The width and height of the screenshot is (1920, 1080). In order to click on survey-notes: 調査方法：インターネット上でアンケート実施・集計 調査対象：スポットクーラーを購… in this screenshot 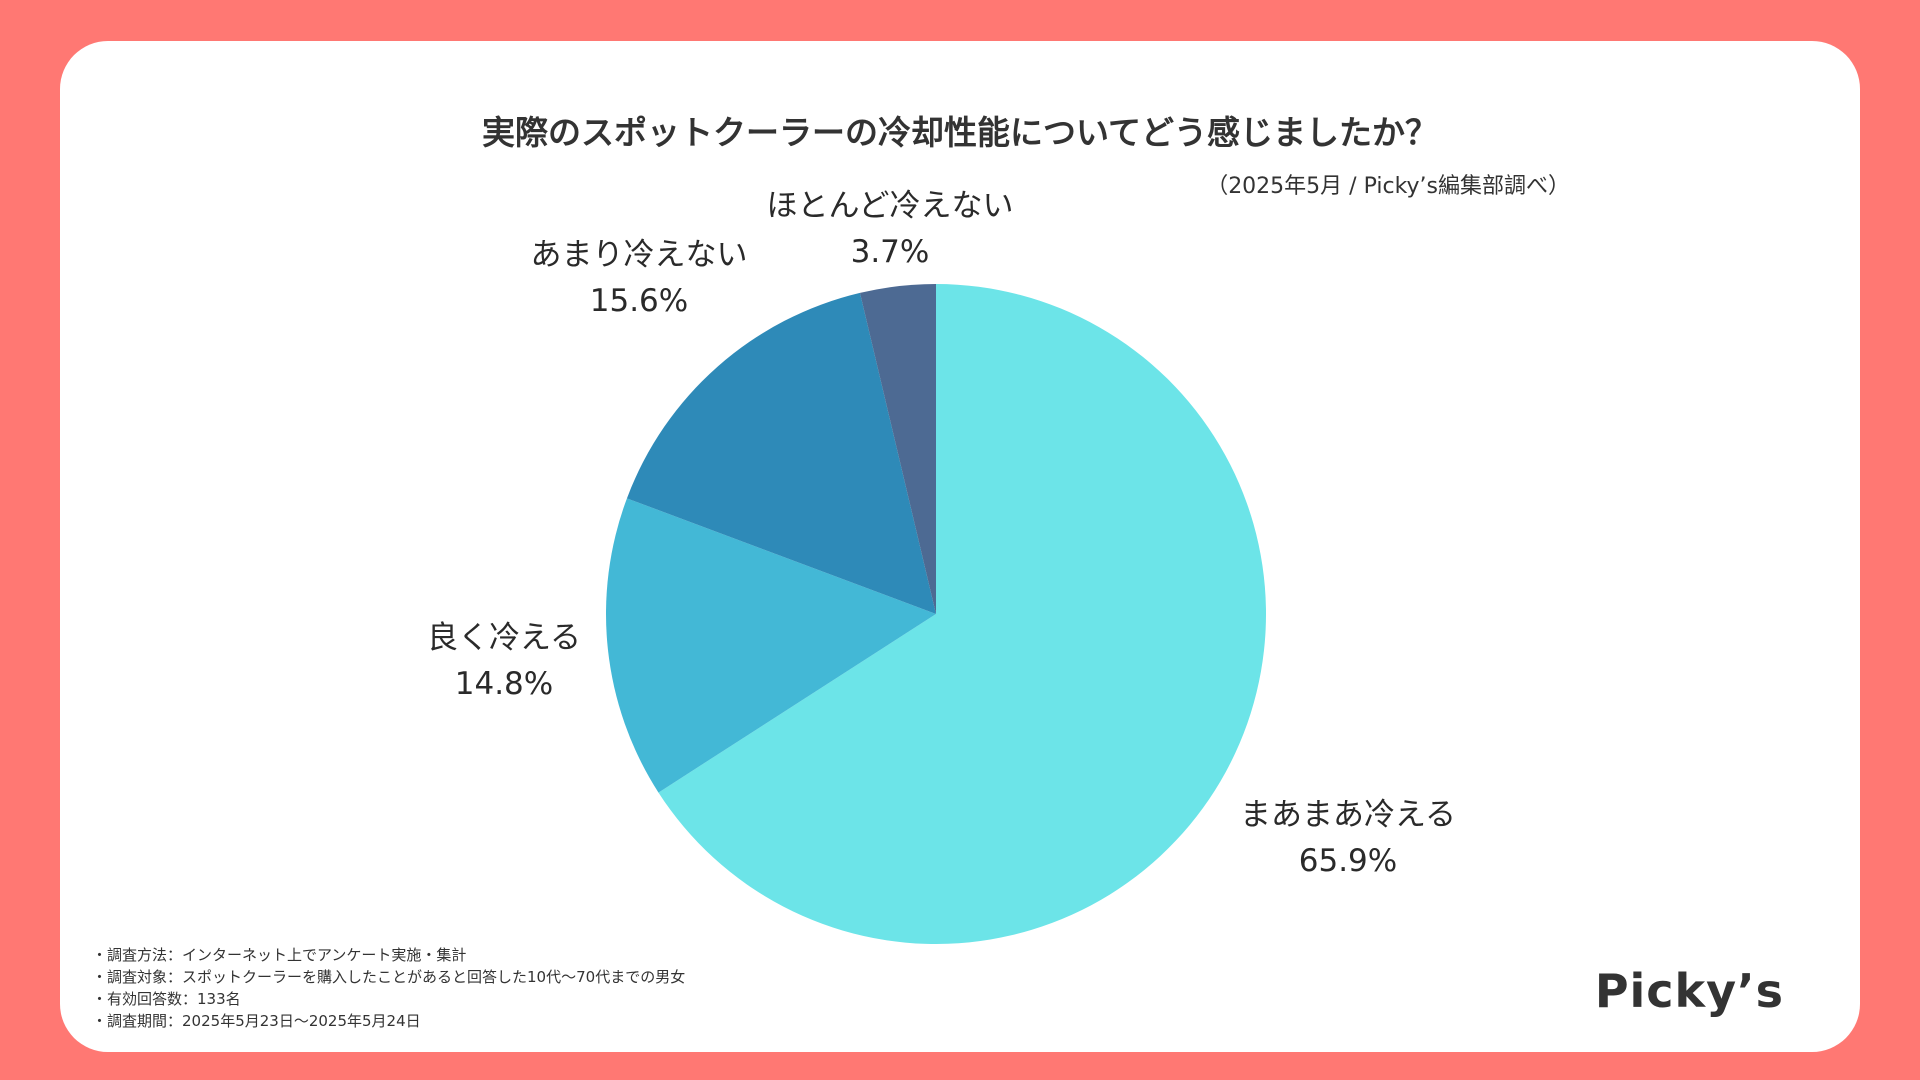, I will do `click(388, 988)`.